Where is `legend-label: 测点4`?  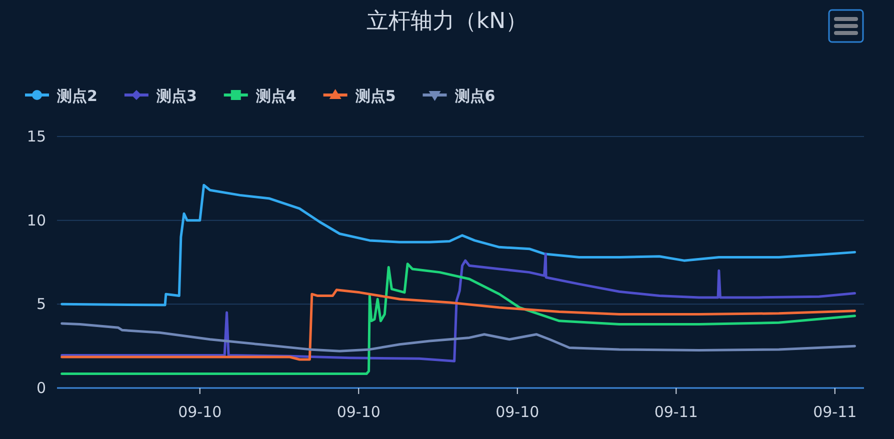
legend-label: 测点4 is located at coordinates (275, 96).